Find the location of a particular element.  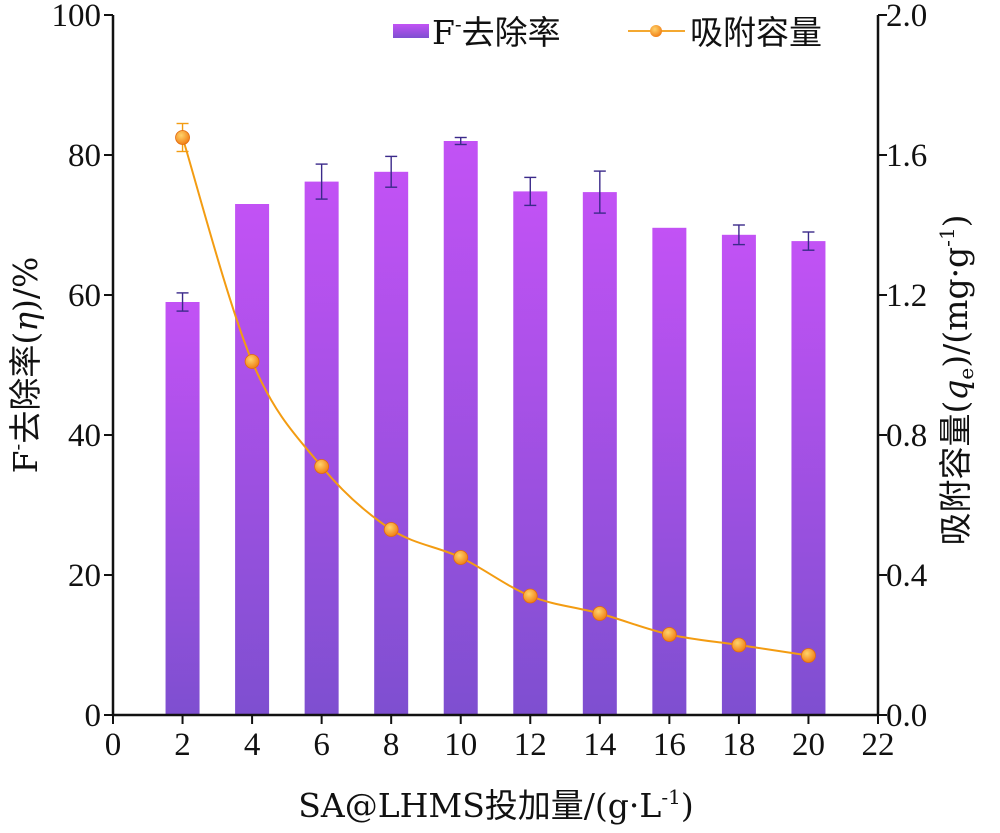

right-tick-label-1.6: 1.6 is located at coordinates (906, 156).